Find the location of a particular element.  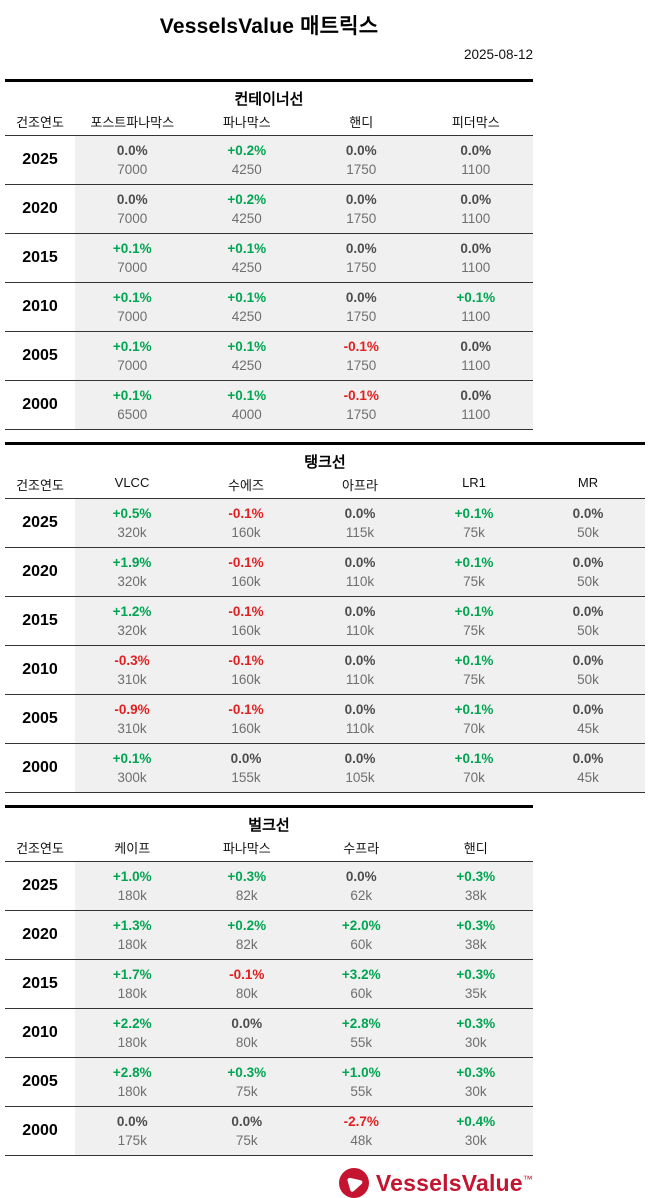

value: 4000 is located at coordinates (246, 414).